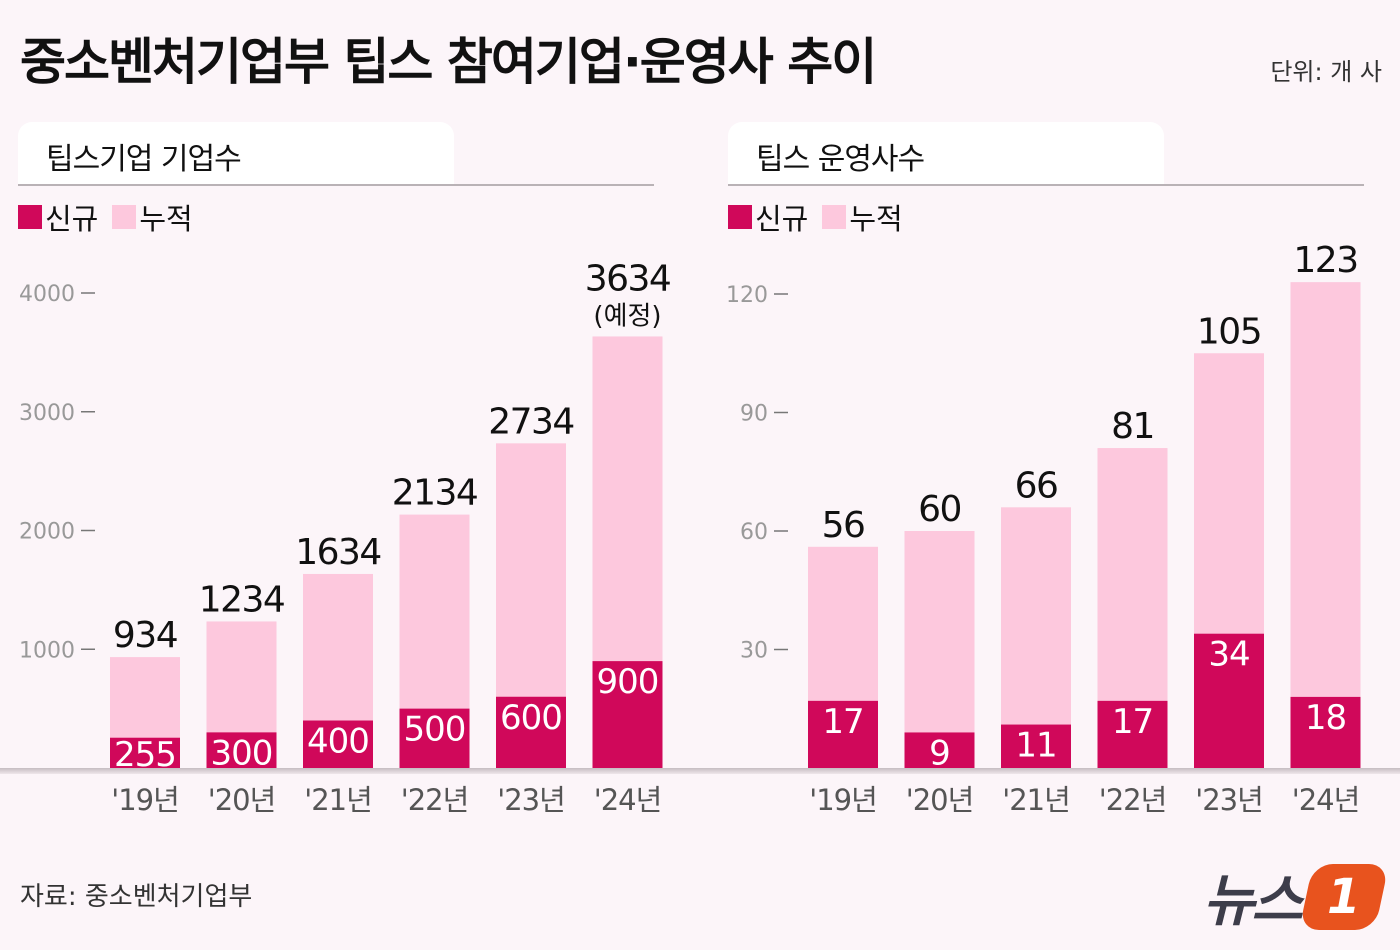 Image resolution: width=1400 pixels, height=950 pixels. What do you see at coordinates (700, 771) in the screenshot?
I see `chart-baseline` at bounding box center [700, 771].